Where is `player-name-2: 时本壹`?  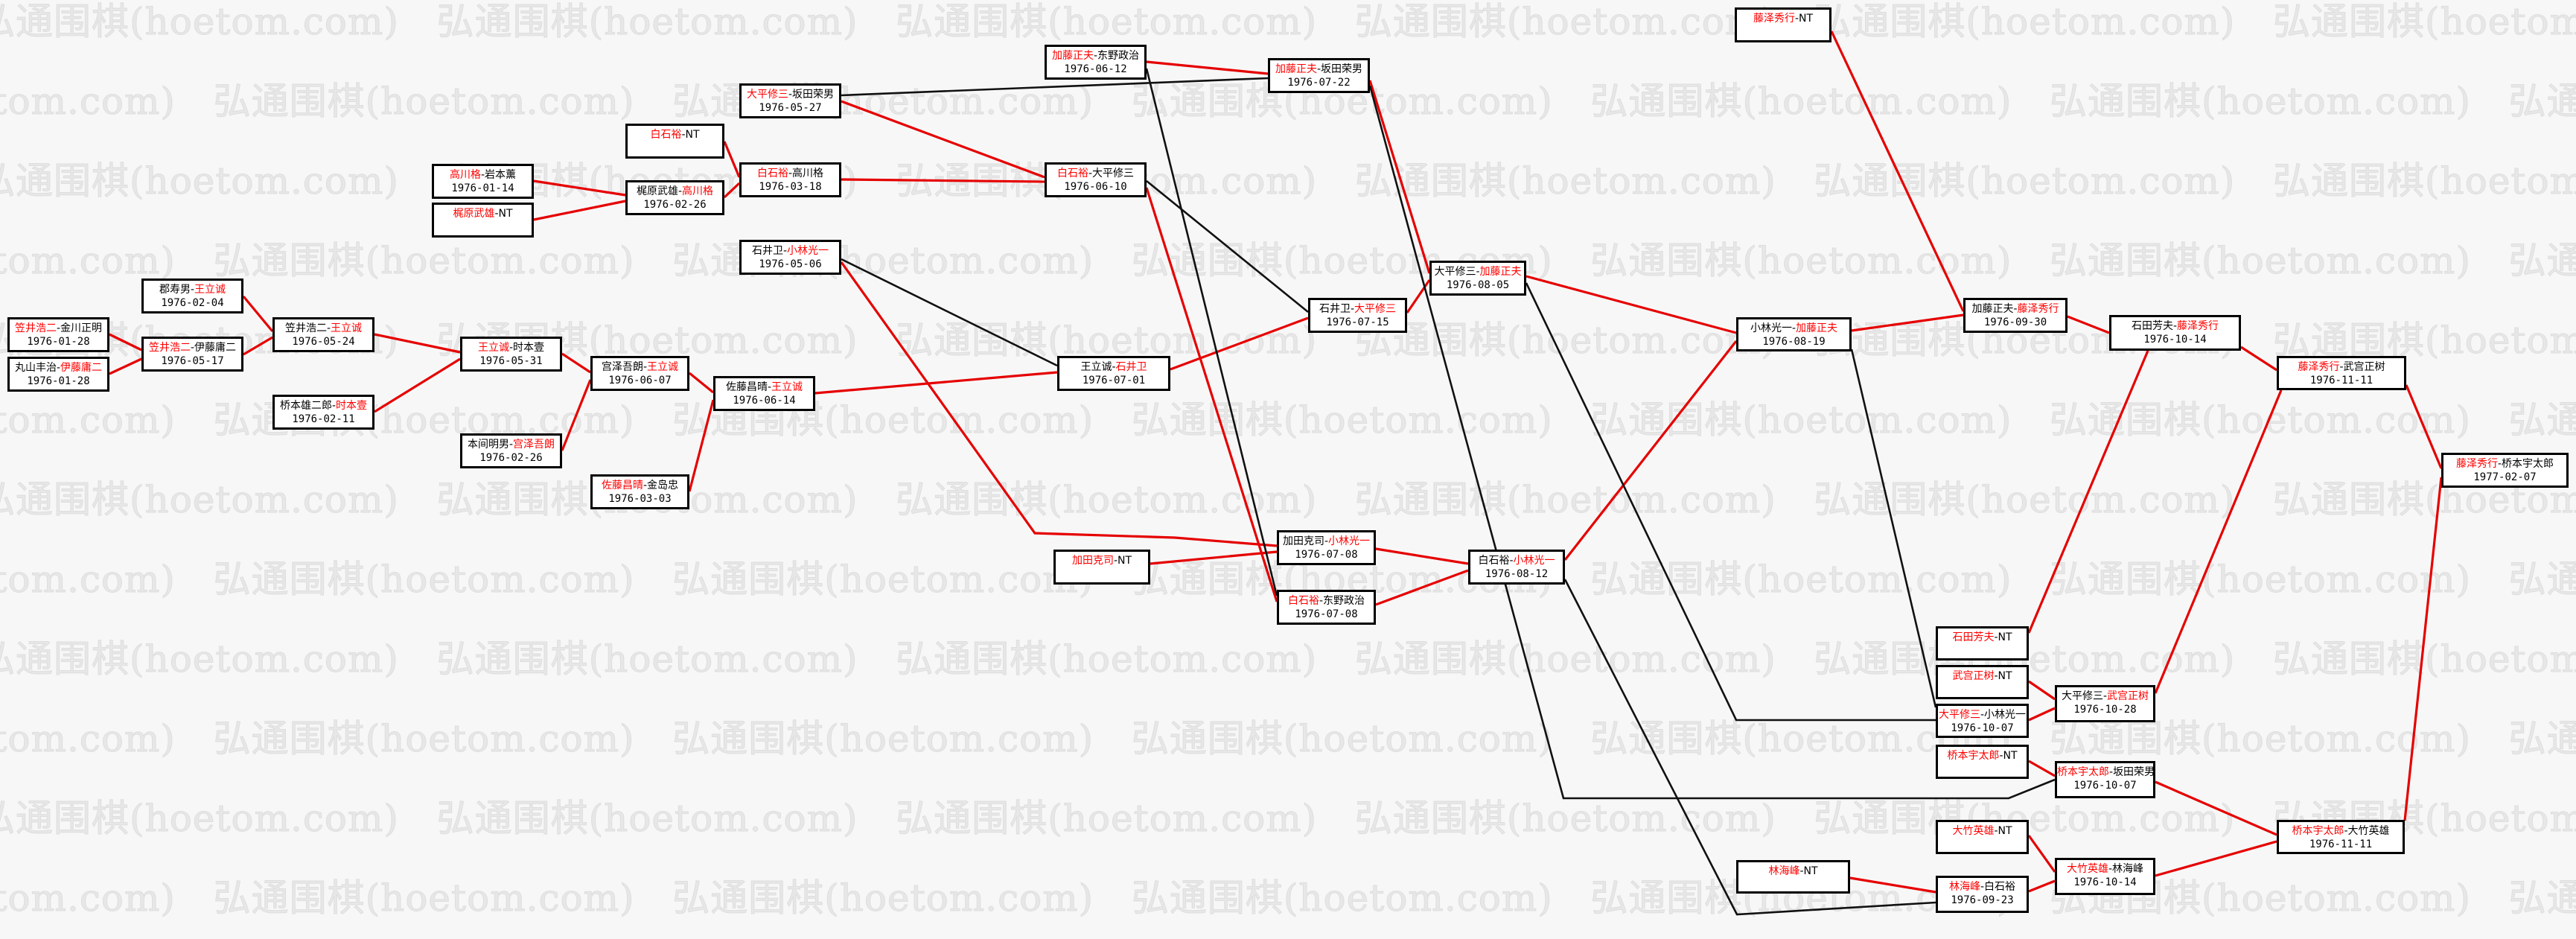
player-name-2: 时本壹 is located at coordinates (529, 348).